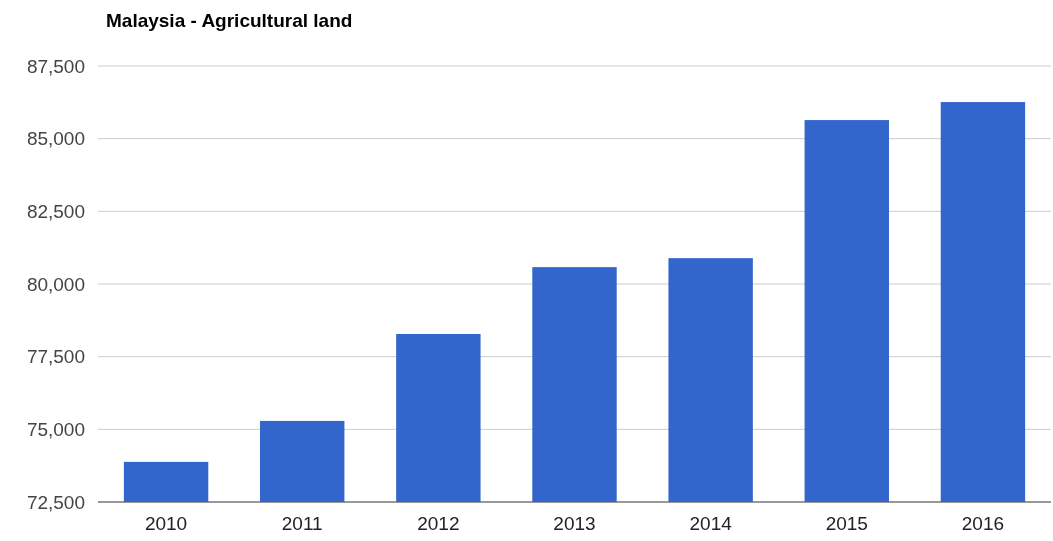 This screenshot has height=541, width=1053. Describe the element at coordinates (166, 523) in the screenshot. I see `x-tick-label: 2010` at that location.